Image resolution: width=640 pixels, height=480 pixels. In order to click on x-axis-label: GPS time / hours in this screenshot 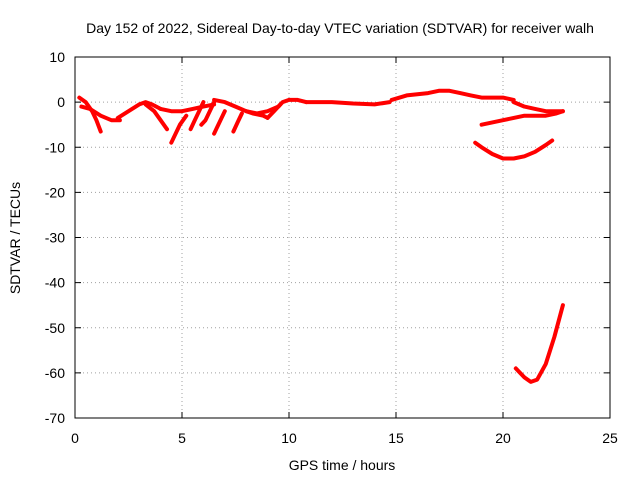, I will do `click(342, 465)`.